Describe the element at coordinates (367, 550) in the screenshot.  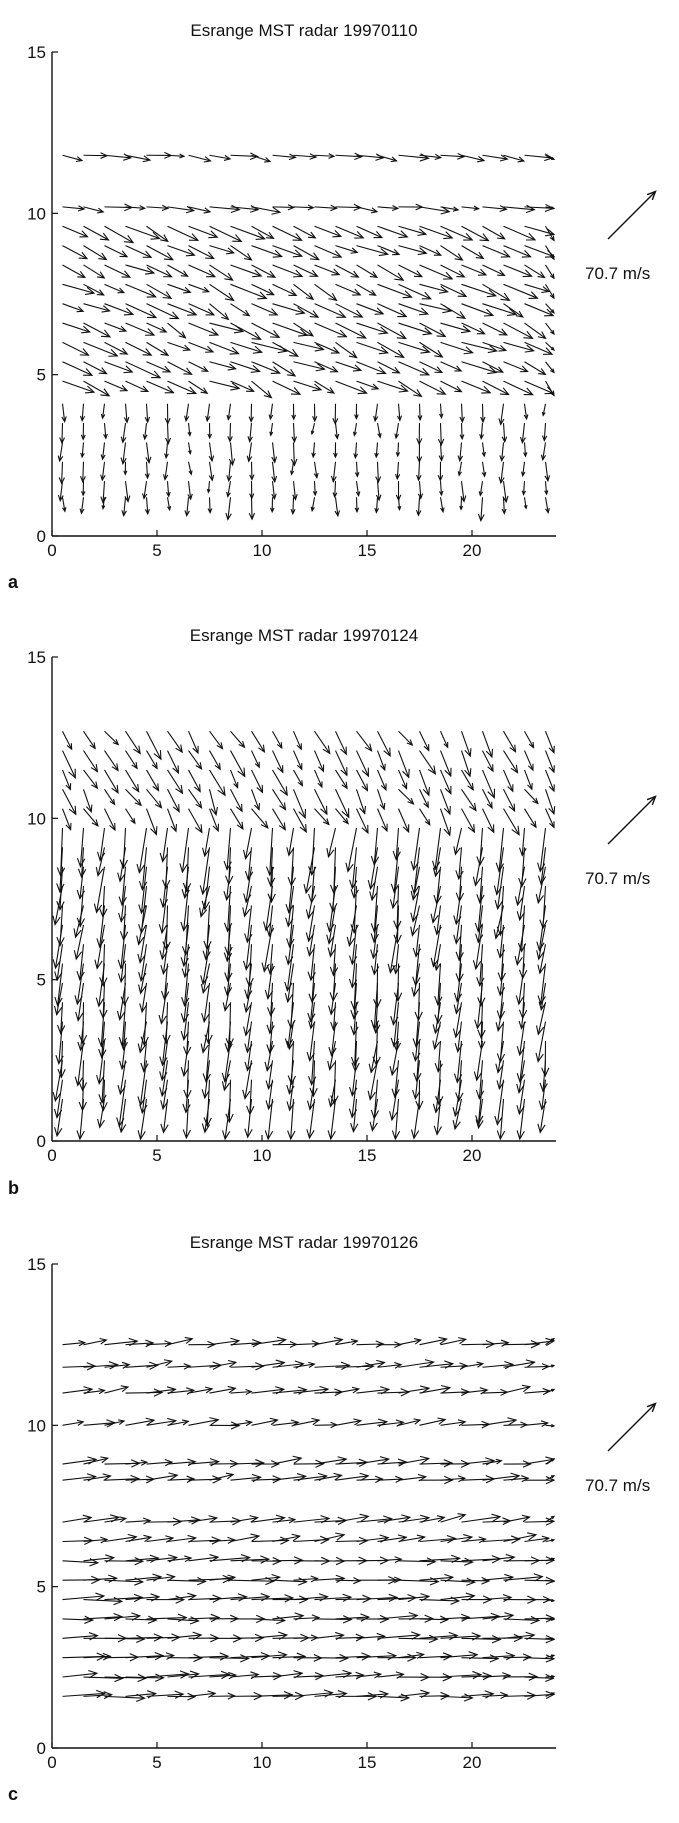
I see `x-tick-label: 15` at that location.